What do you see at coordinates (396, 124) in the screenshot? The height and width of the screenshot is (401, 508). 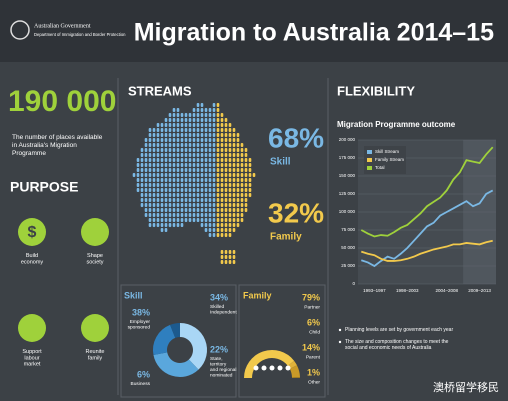 I see `chart-title: Migration Programme outcome` at bounding box center [396, 124].